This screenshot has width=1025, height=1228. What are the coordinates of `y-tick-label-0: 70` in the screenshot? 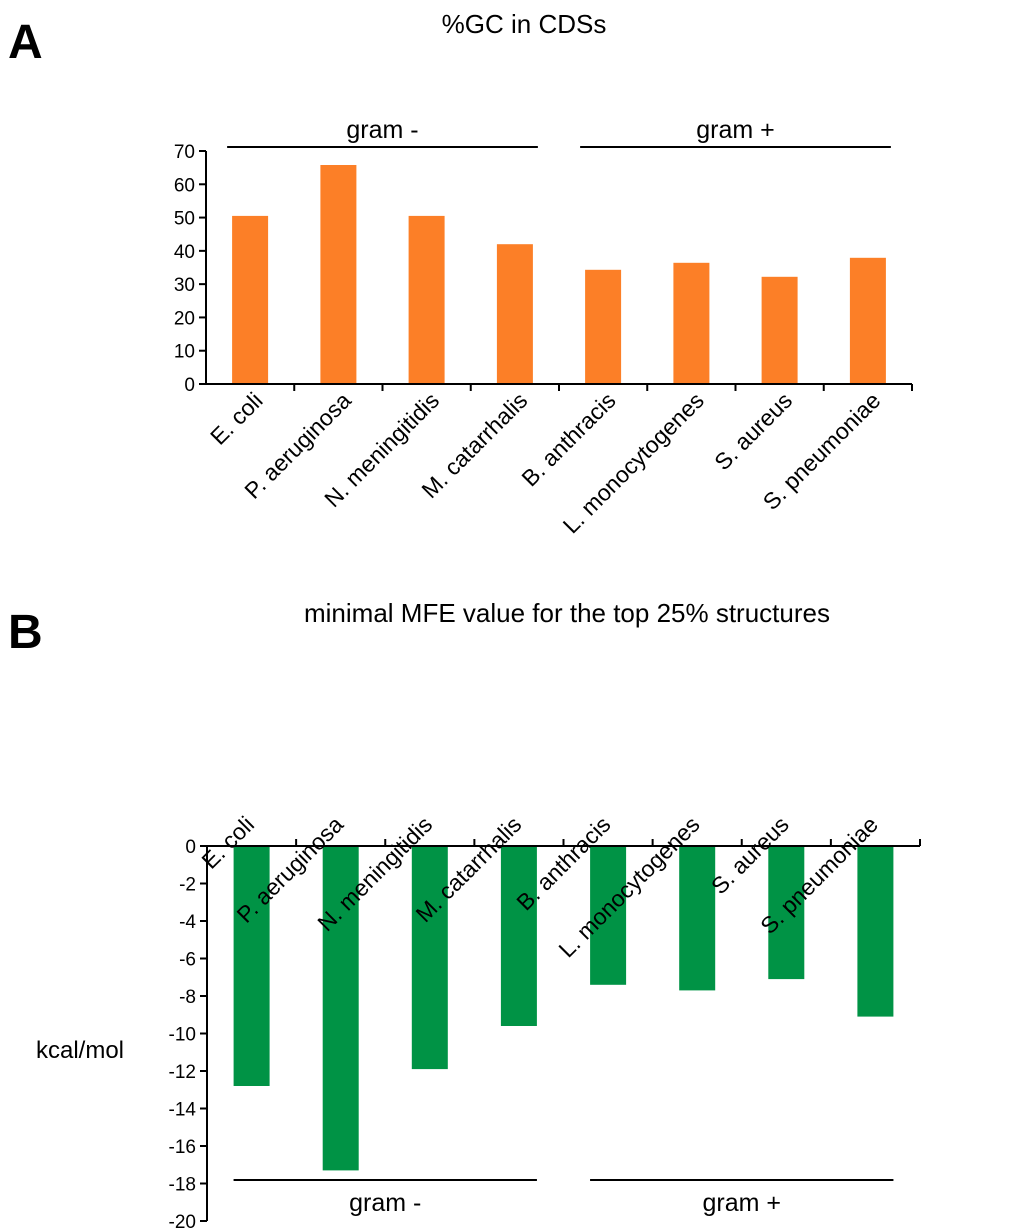 It's located at (184, 152).